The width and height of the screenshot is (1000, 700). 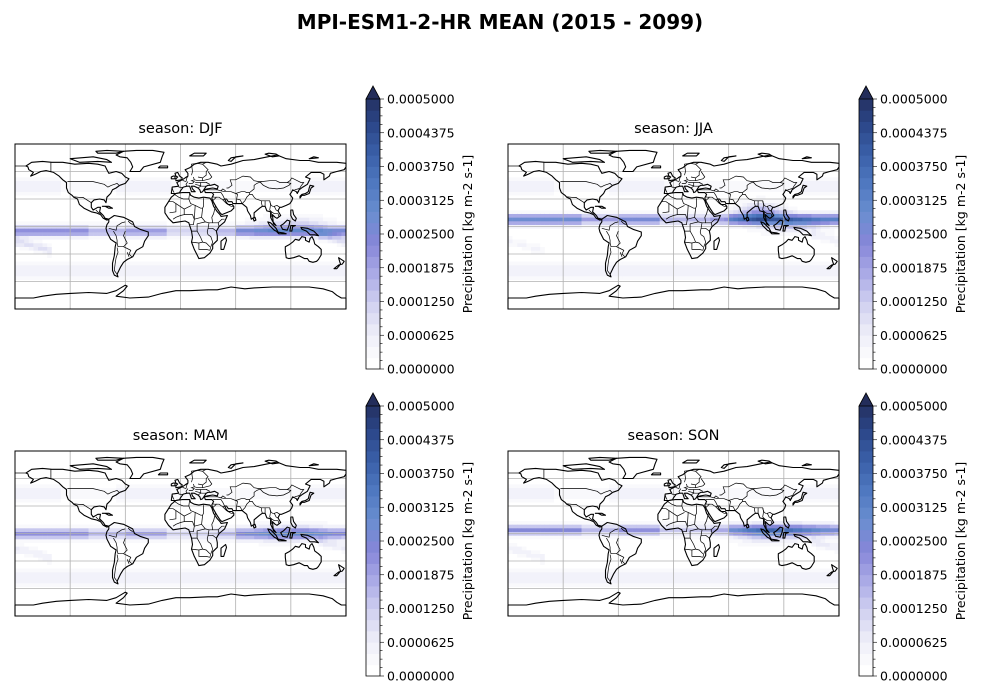 I want to click on colorbar-tick-label: 0.0001250, so click(x=421, y=301).